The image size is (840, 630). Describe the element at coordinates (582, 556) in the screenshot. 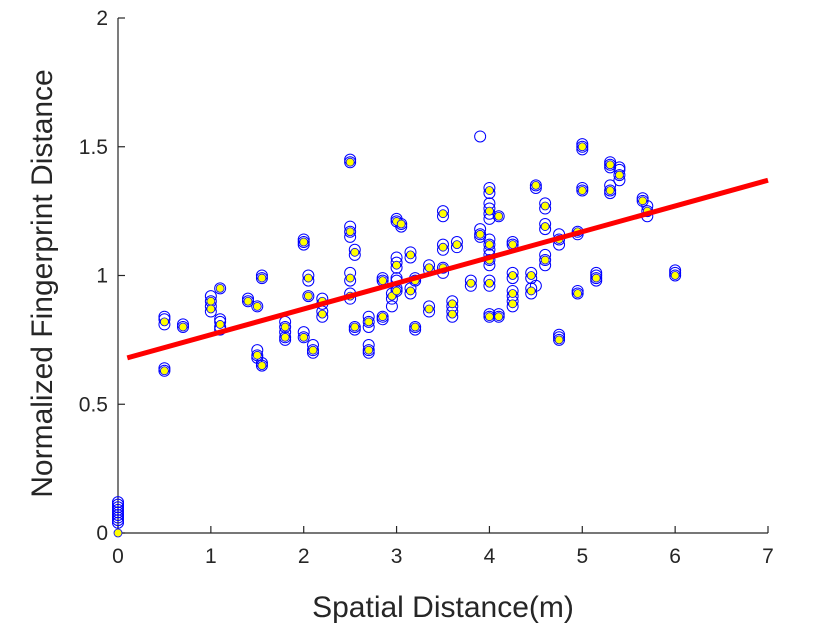

I see `x-tick-label: 5` at that location.